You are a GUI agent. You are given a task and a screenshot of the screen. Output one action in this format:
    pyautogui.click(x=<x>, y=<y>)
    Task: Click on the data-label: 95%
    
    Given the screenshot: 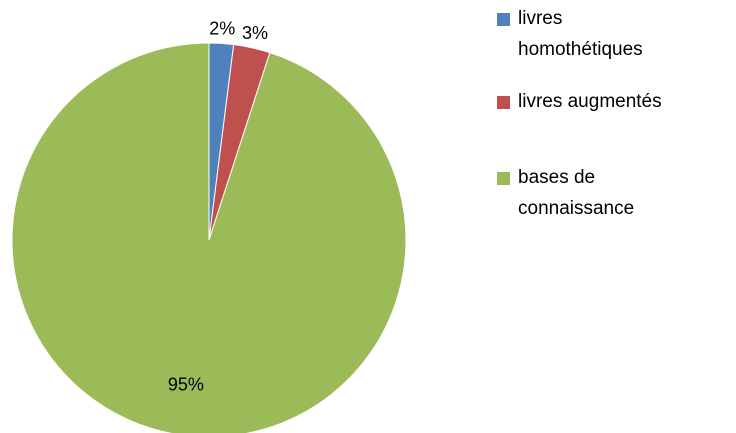 What is the action you would take?
    pyautogui.click(x=186, y=385)
    